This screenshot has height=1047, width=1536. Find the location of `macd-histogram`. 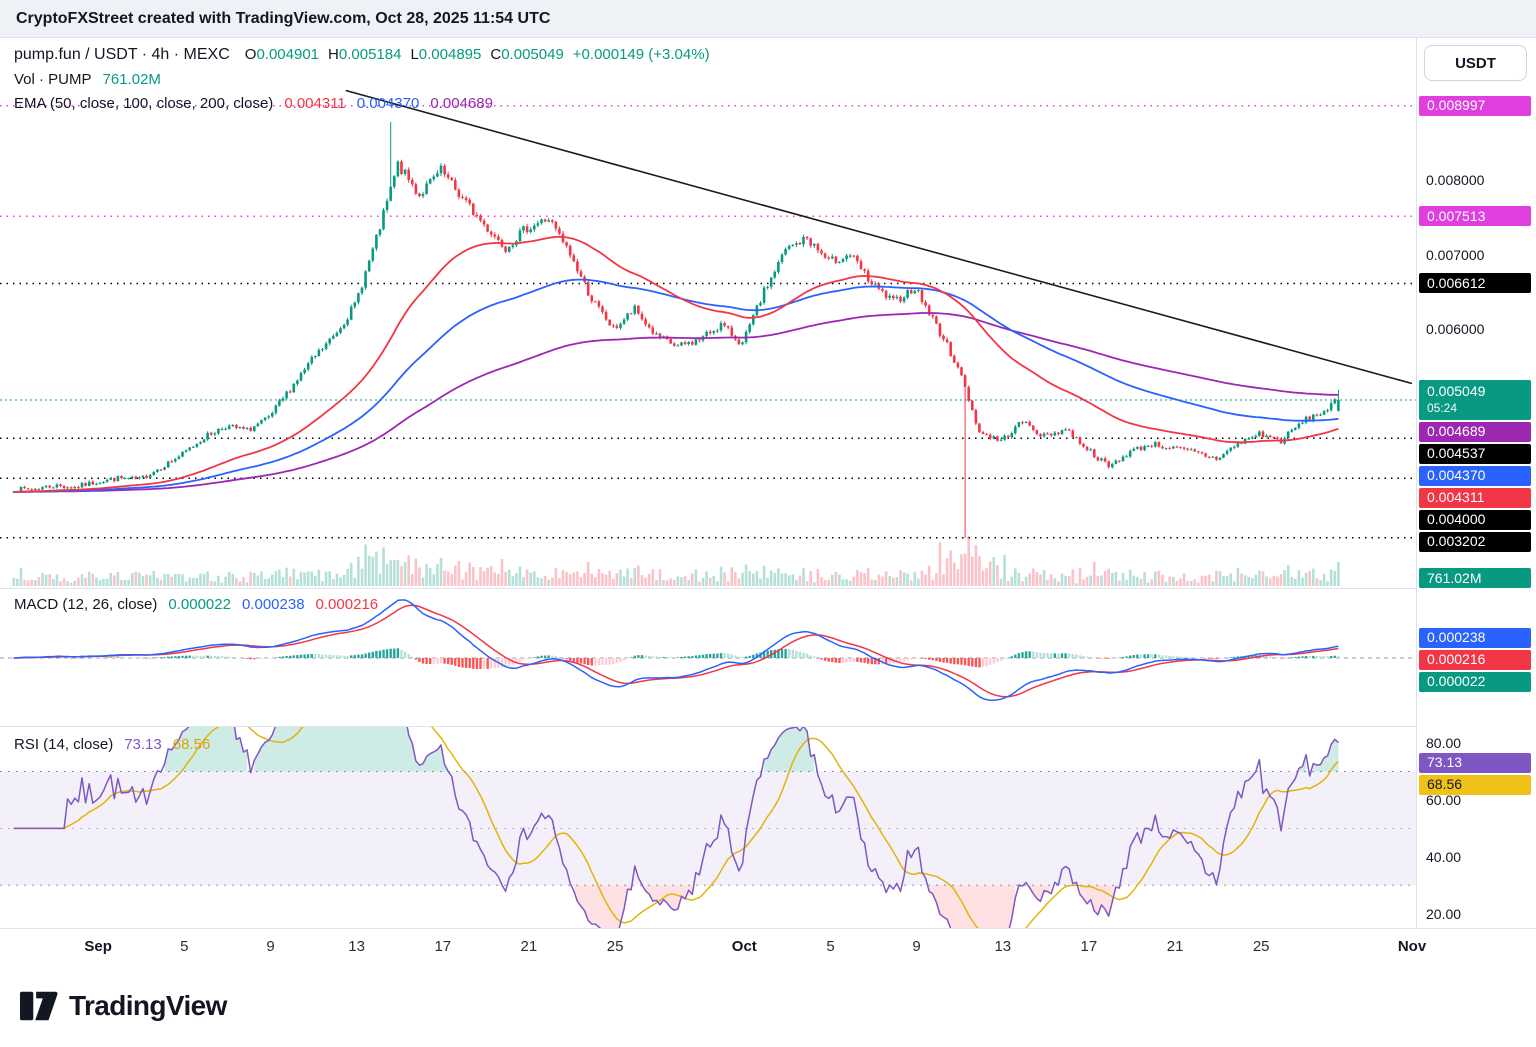

macd-histogram is located at coordinates (676, 658).